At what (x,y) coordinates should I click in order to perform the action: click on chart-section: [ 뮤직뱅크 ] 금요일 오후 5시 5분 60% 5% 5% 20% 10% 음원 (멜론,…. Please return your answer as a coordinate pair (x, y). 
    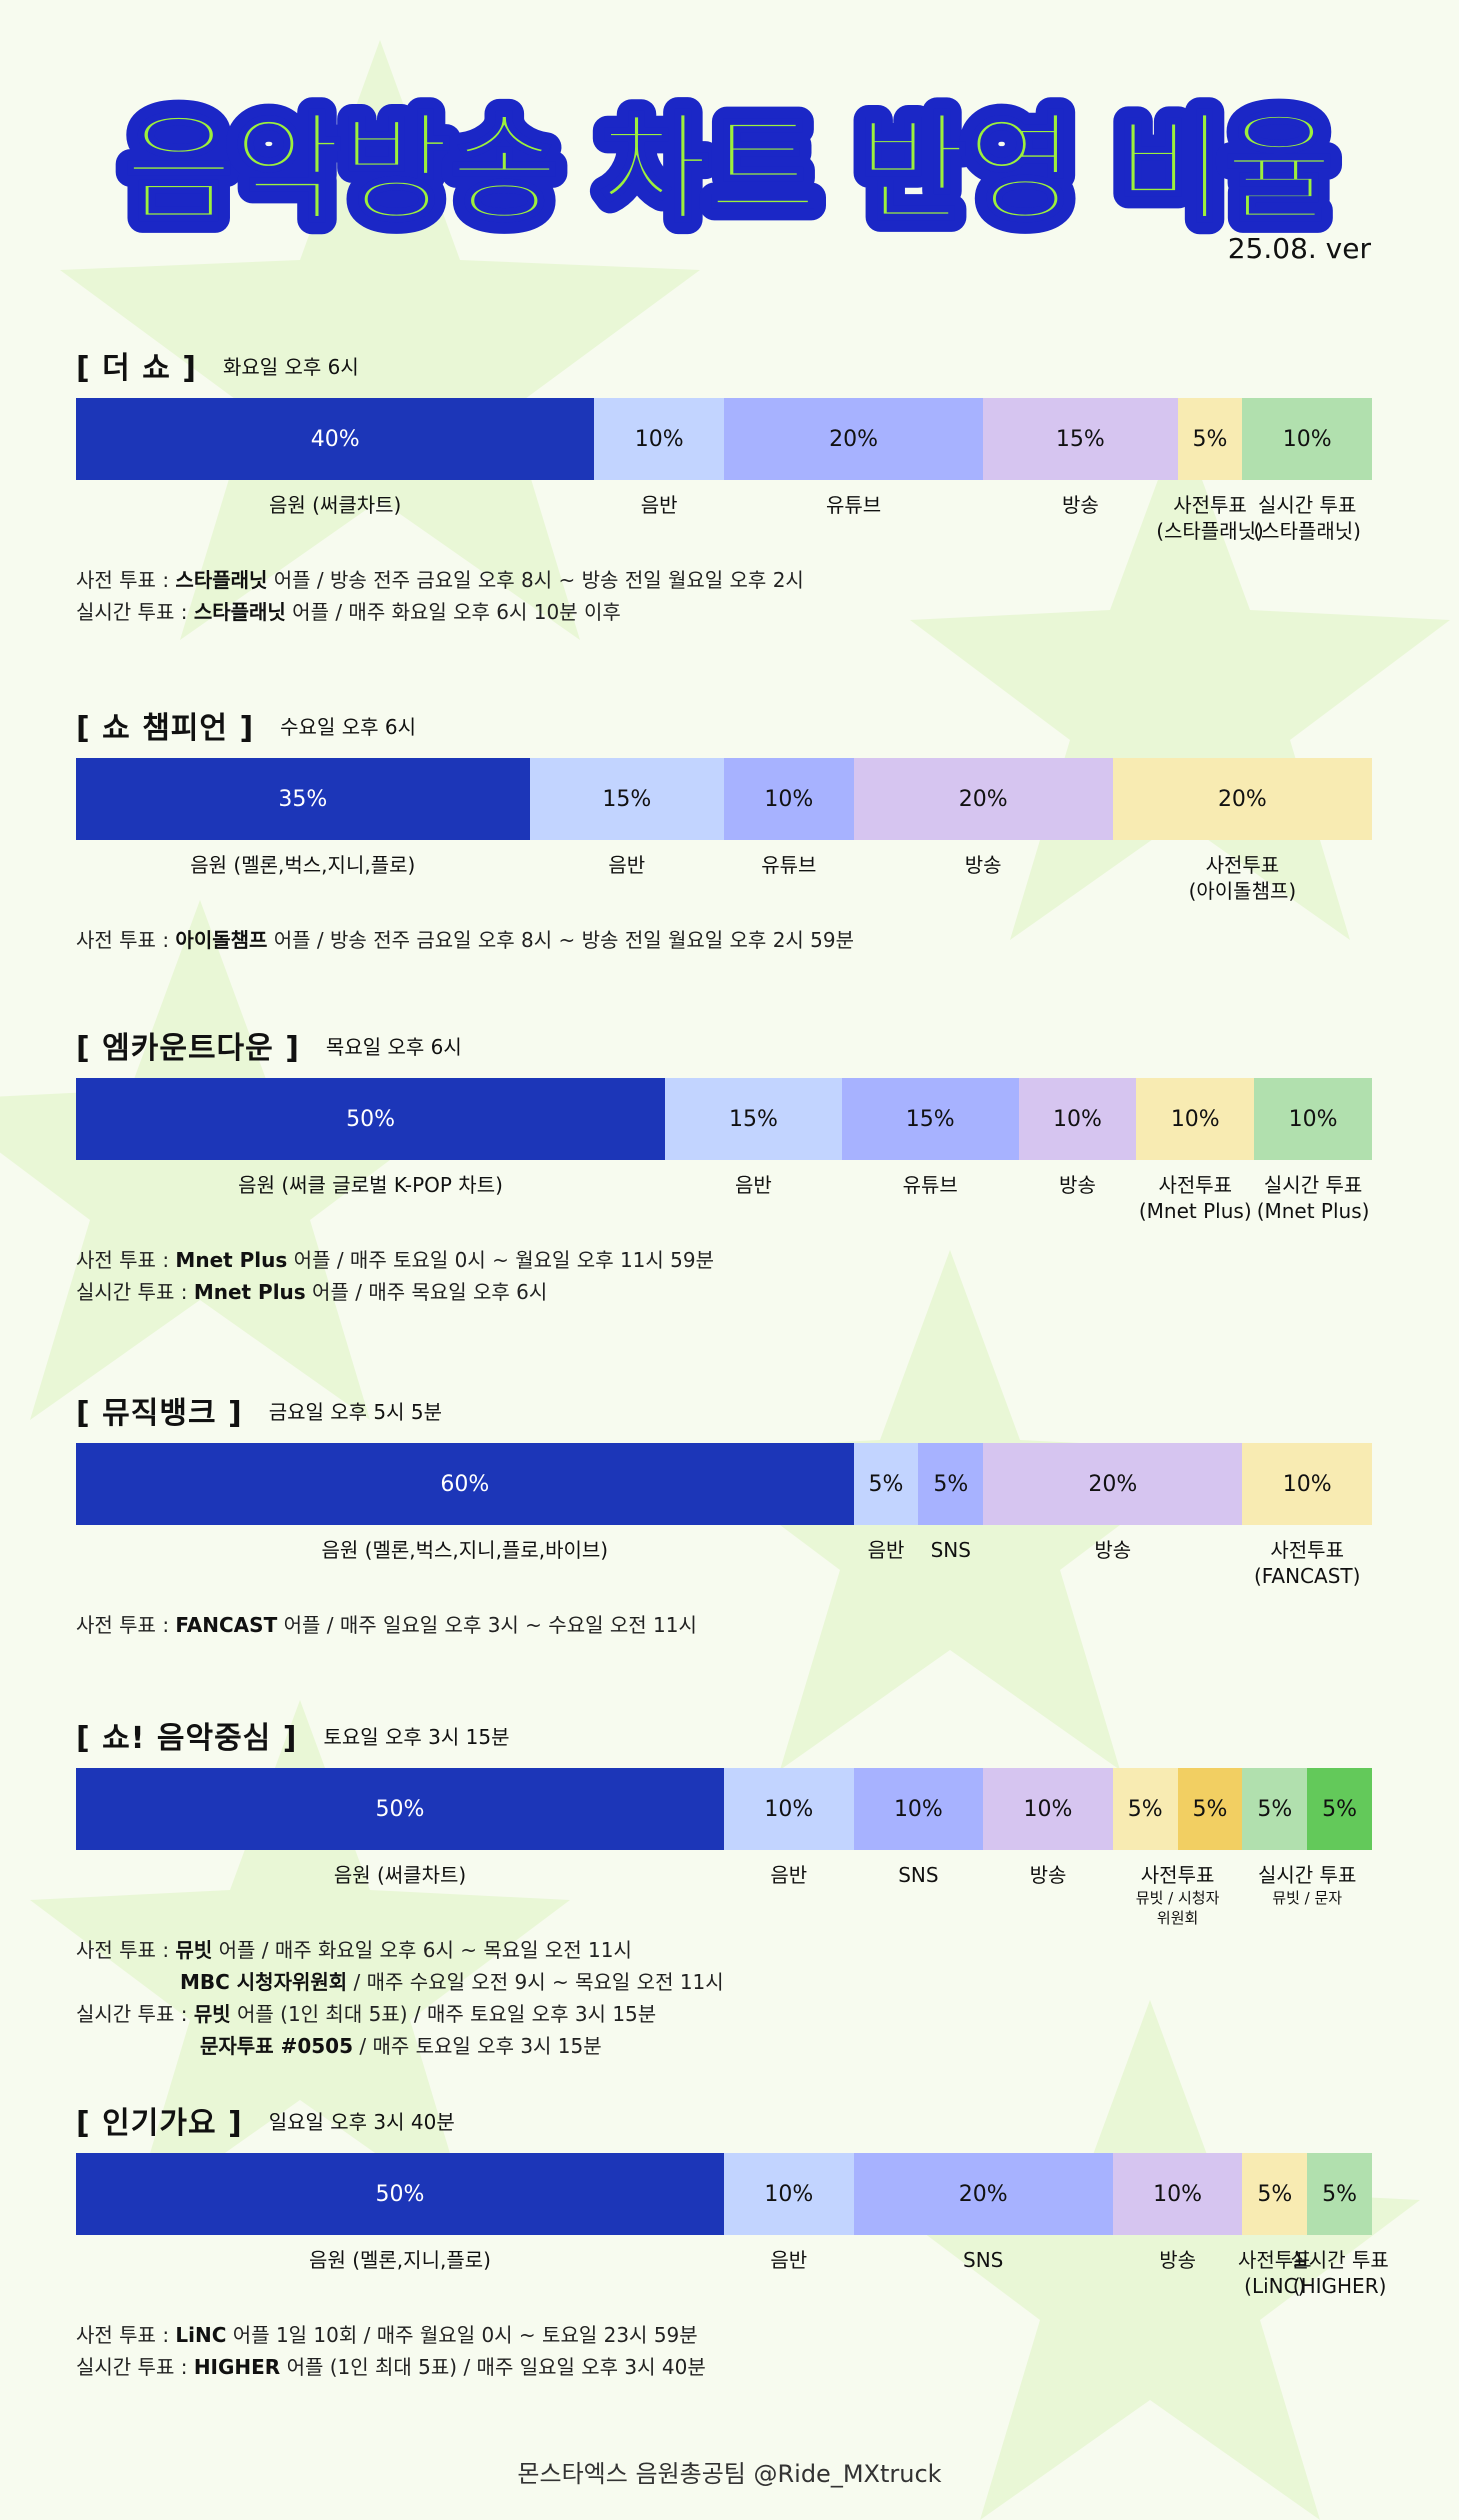
    Looking at the image, I should click on (726, 1513).